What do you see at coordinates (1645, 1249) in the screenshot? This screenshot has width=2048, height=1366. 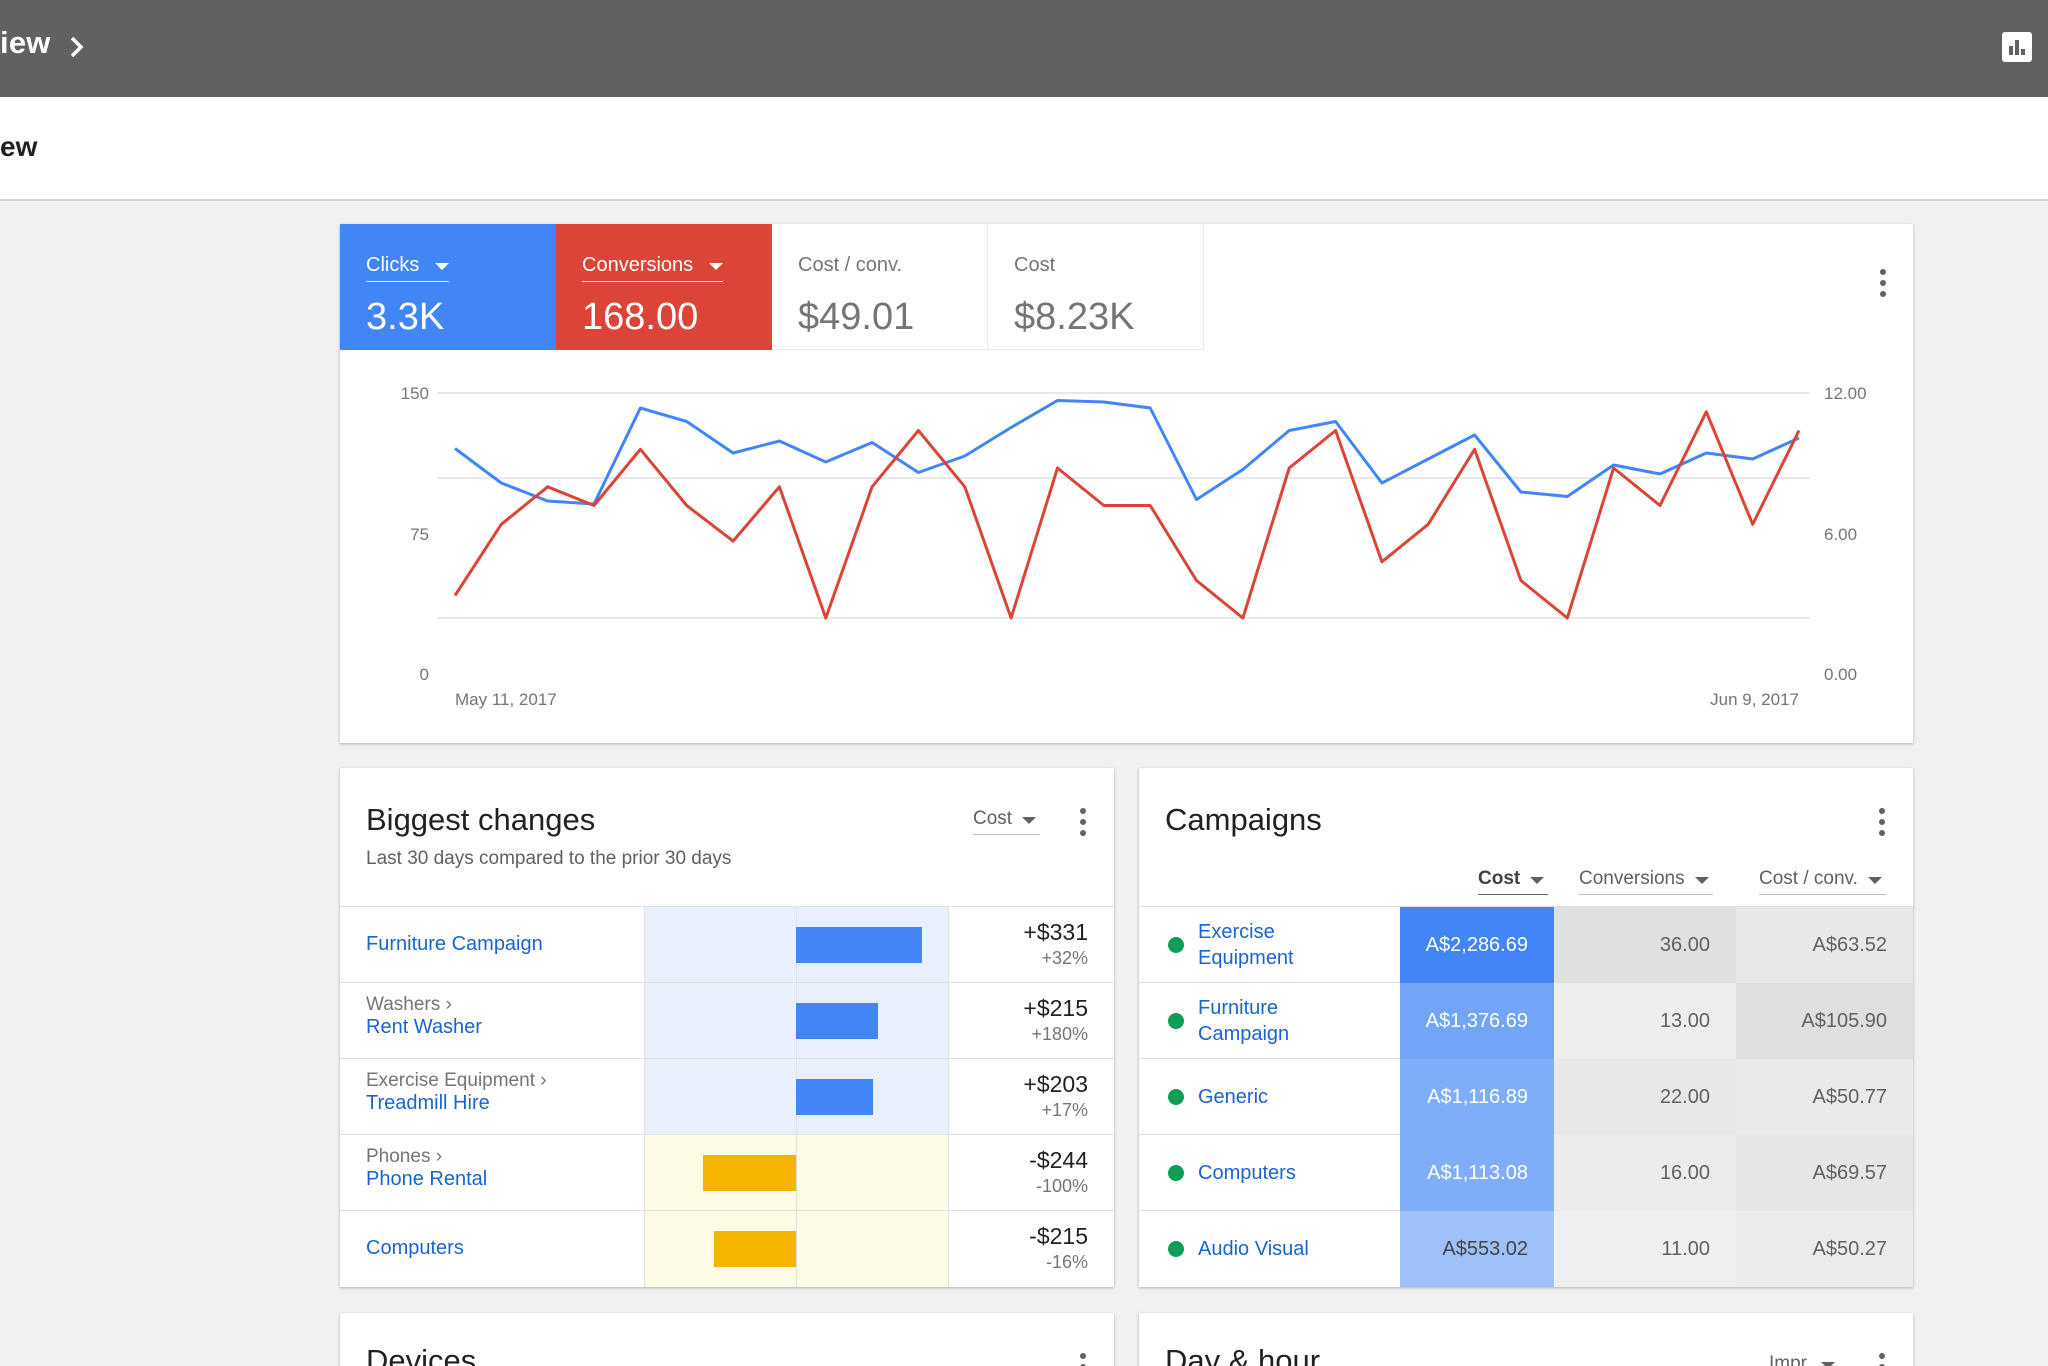 I see `conversions-cell: 11.00` at bounding box center [1645, 1249].